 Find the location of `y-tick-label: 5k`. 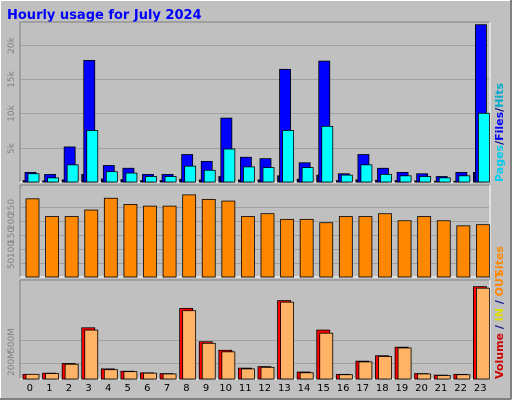

y-tick-label: 5k is located at coordinates (12, 148).